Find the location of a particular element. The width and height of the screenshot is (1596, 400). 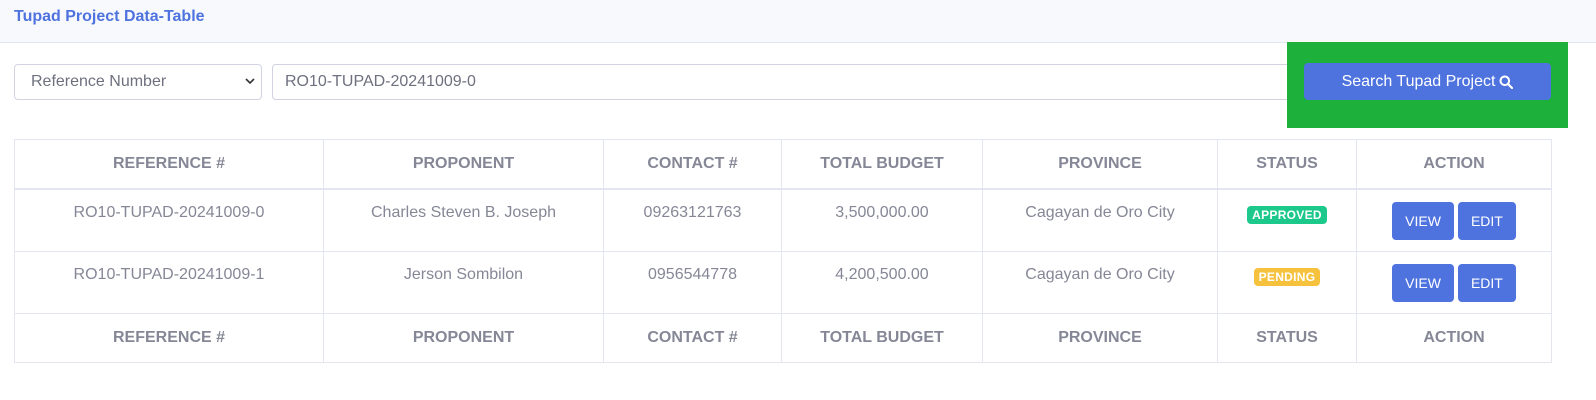

column-footer: REFERENCE # is located at coordinates (169, 338).